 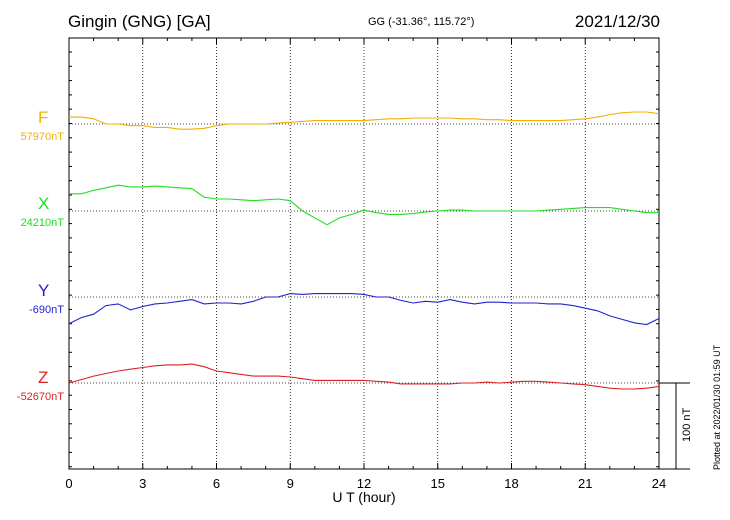 What do you see at coordinates (44, 290) in the screenshot?
I see `component-name-y: Y` at bounding box center [44, 290].